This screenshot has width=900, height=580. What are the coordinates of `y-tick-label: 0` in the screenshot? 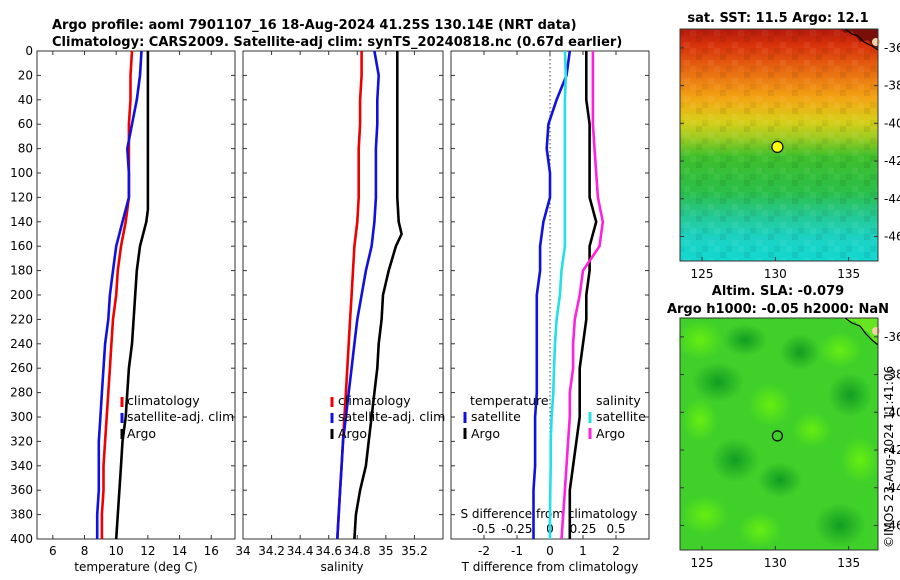 It's located at (29, 51).